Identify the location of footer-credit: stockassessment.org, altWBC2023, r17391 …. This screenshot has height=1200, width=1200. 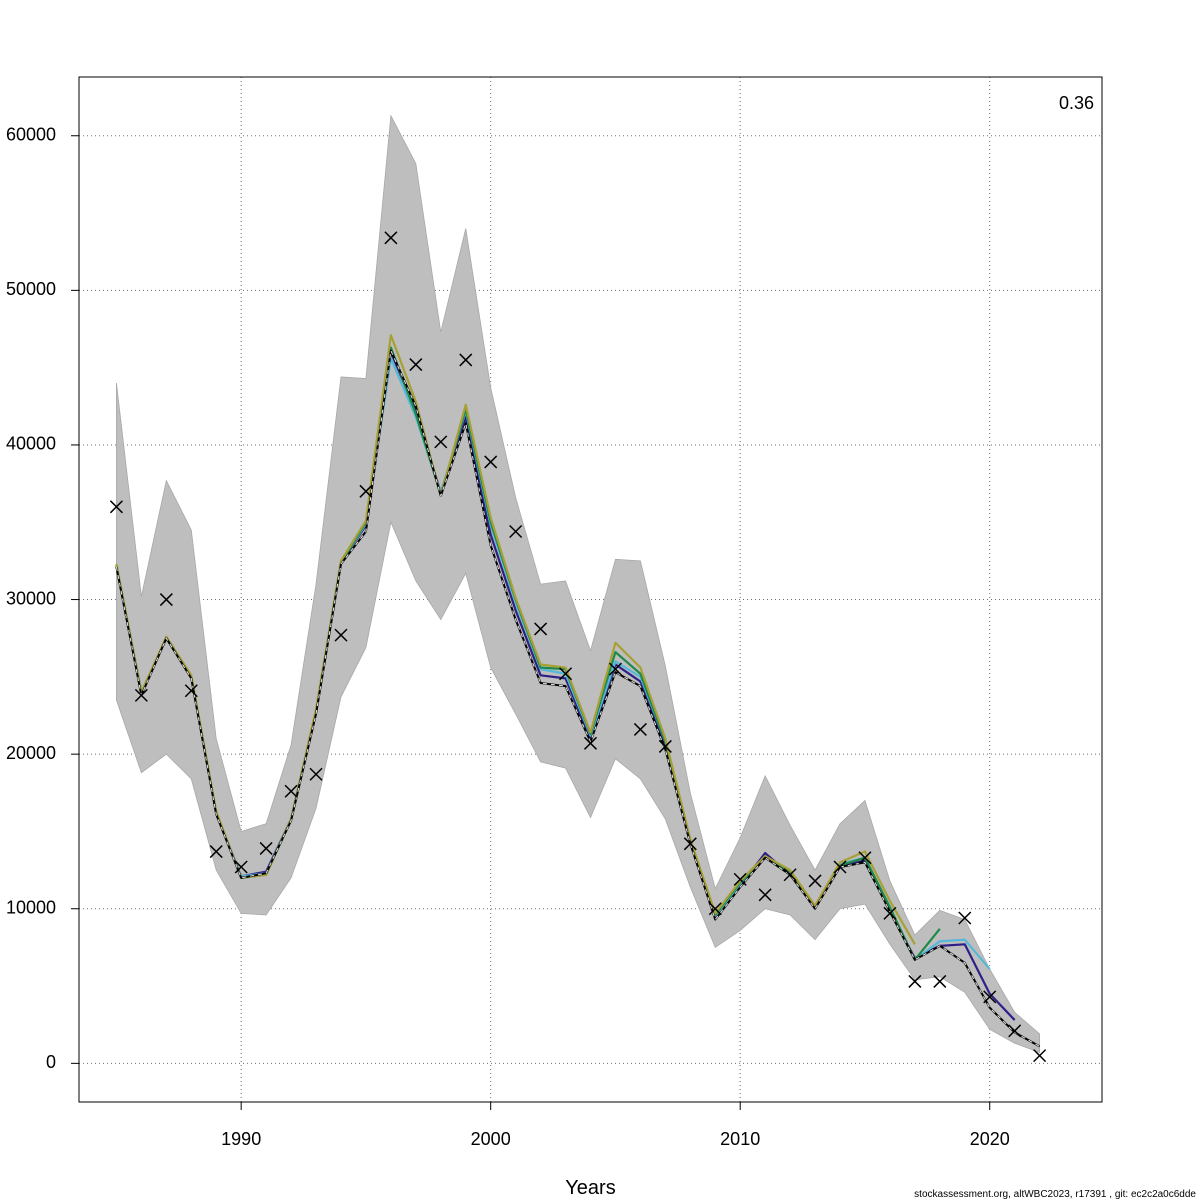
(1055, 1194).